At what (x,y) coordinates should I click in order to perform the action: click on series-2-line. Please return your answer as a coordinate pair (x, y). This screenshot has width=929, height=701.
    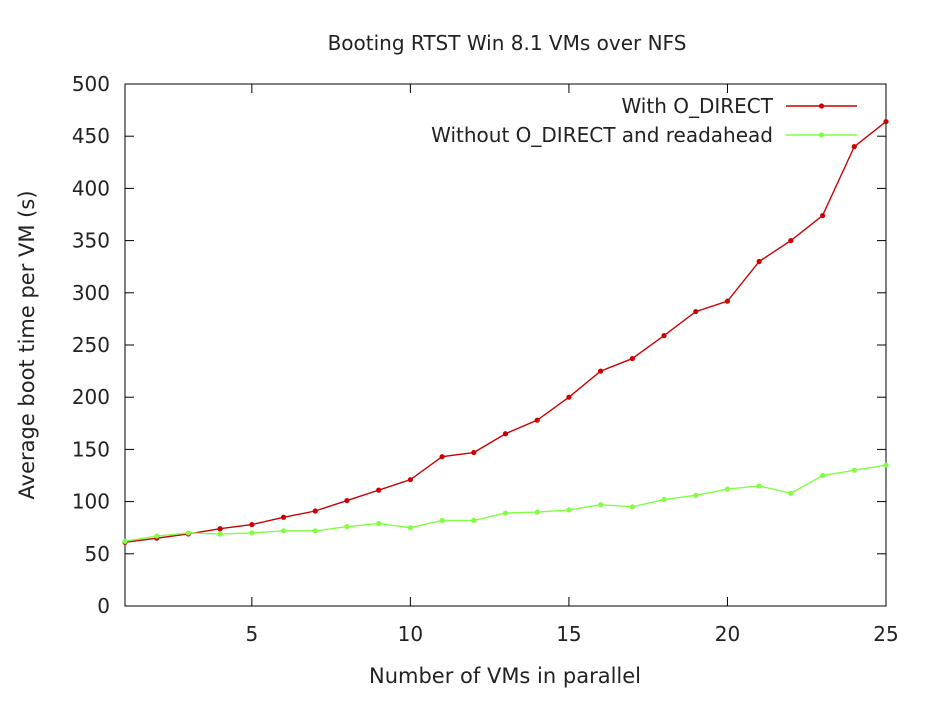
    Looking at the image, I should click on (505, 503).